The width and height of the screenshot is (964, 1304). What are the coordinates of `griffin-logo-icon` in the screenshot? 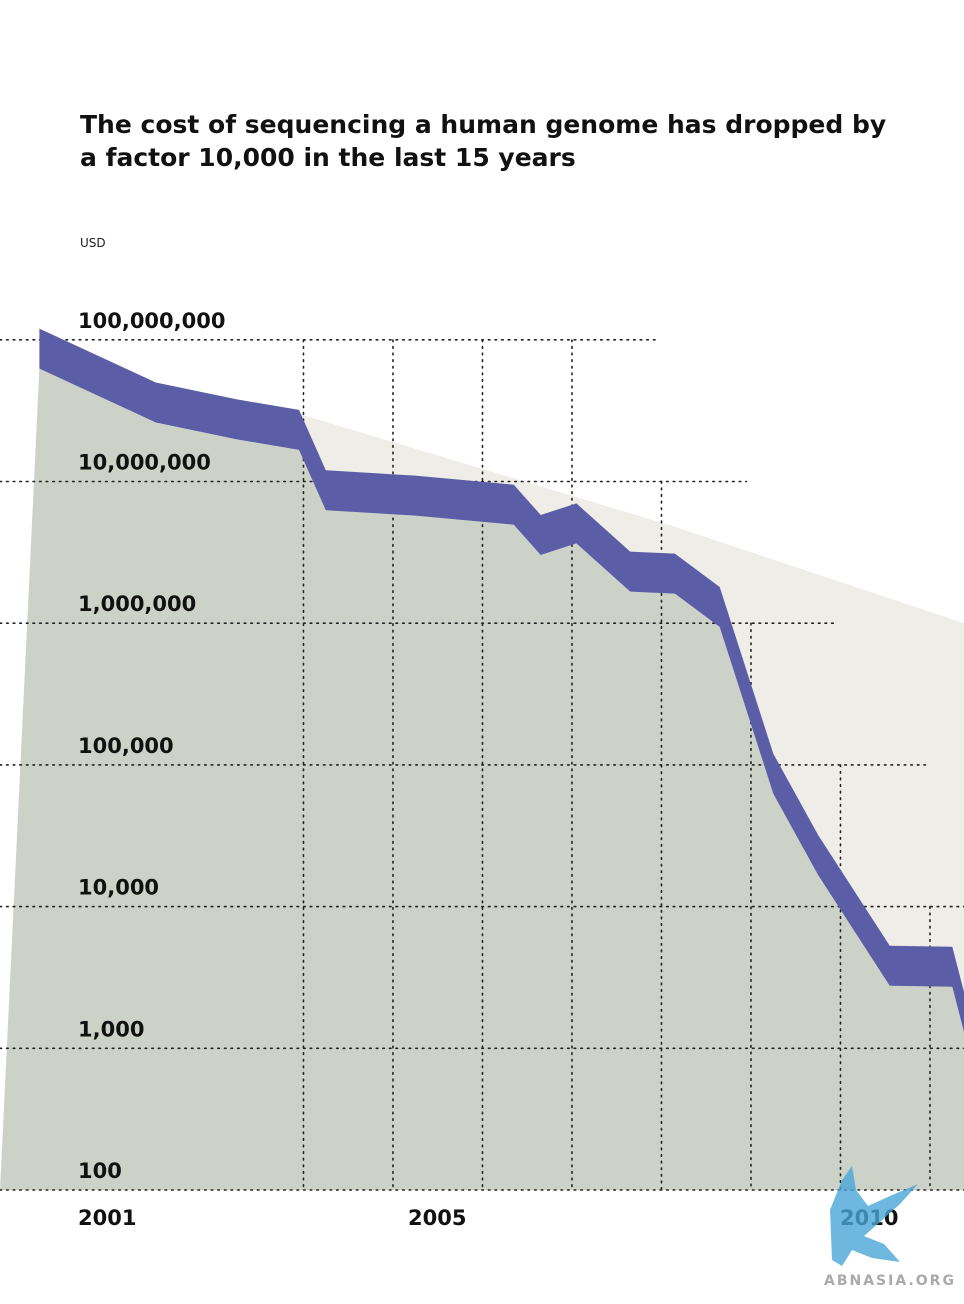 It's located at (874, 1216).